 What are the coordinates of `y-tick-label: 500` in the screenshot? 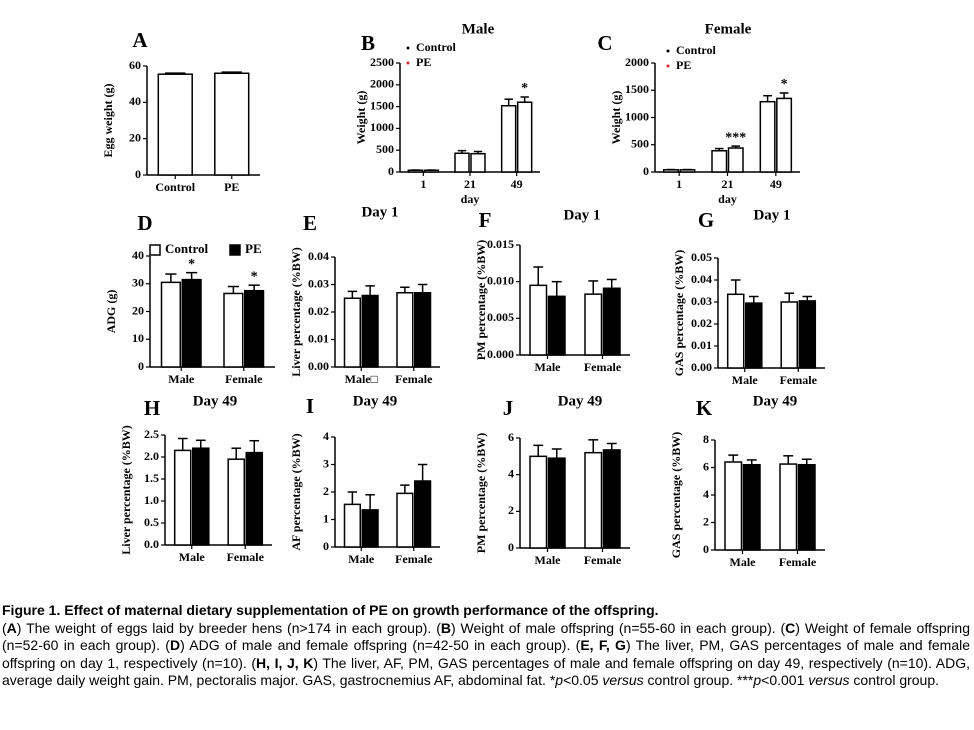 It's located at (385, 149).